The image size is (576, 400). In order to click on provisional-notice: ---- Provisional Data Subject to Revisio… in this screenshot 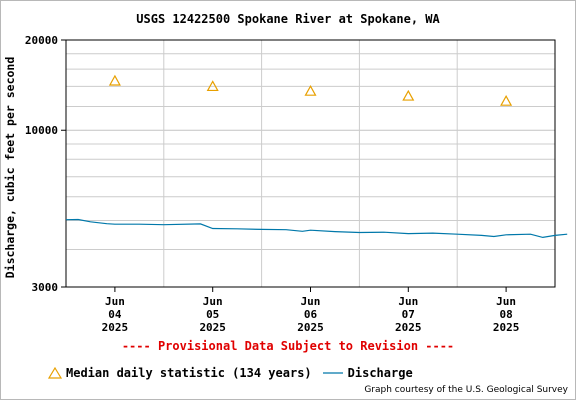, I will do `click(288, 346)`.